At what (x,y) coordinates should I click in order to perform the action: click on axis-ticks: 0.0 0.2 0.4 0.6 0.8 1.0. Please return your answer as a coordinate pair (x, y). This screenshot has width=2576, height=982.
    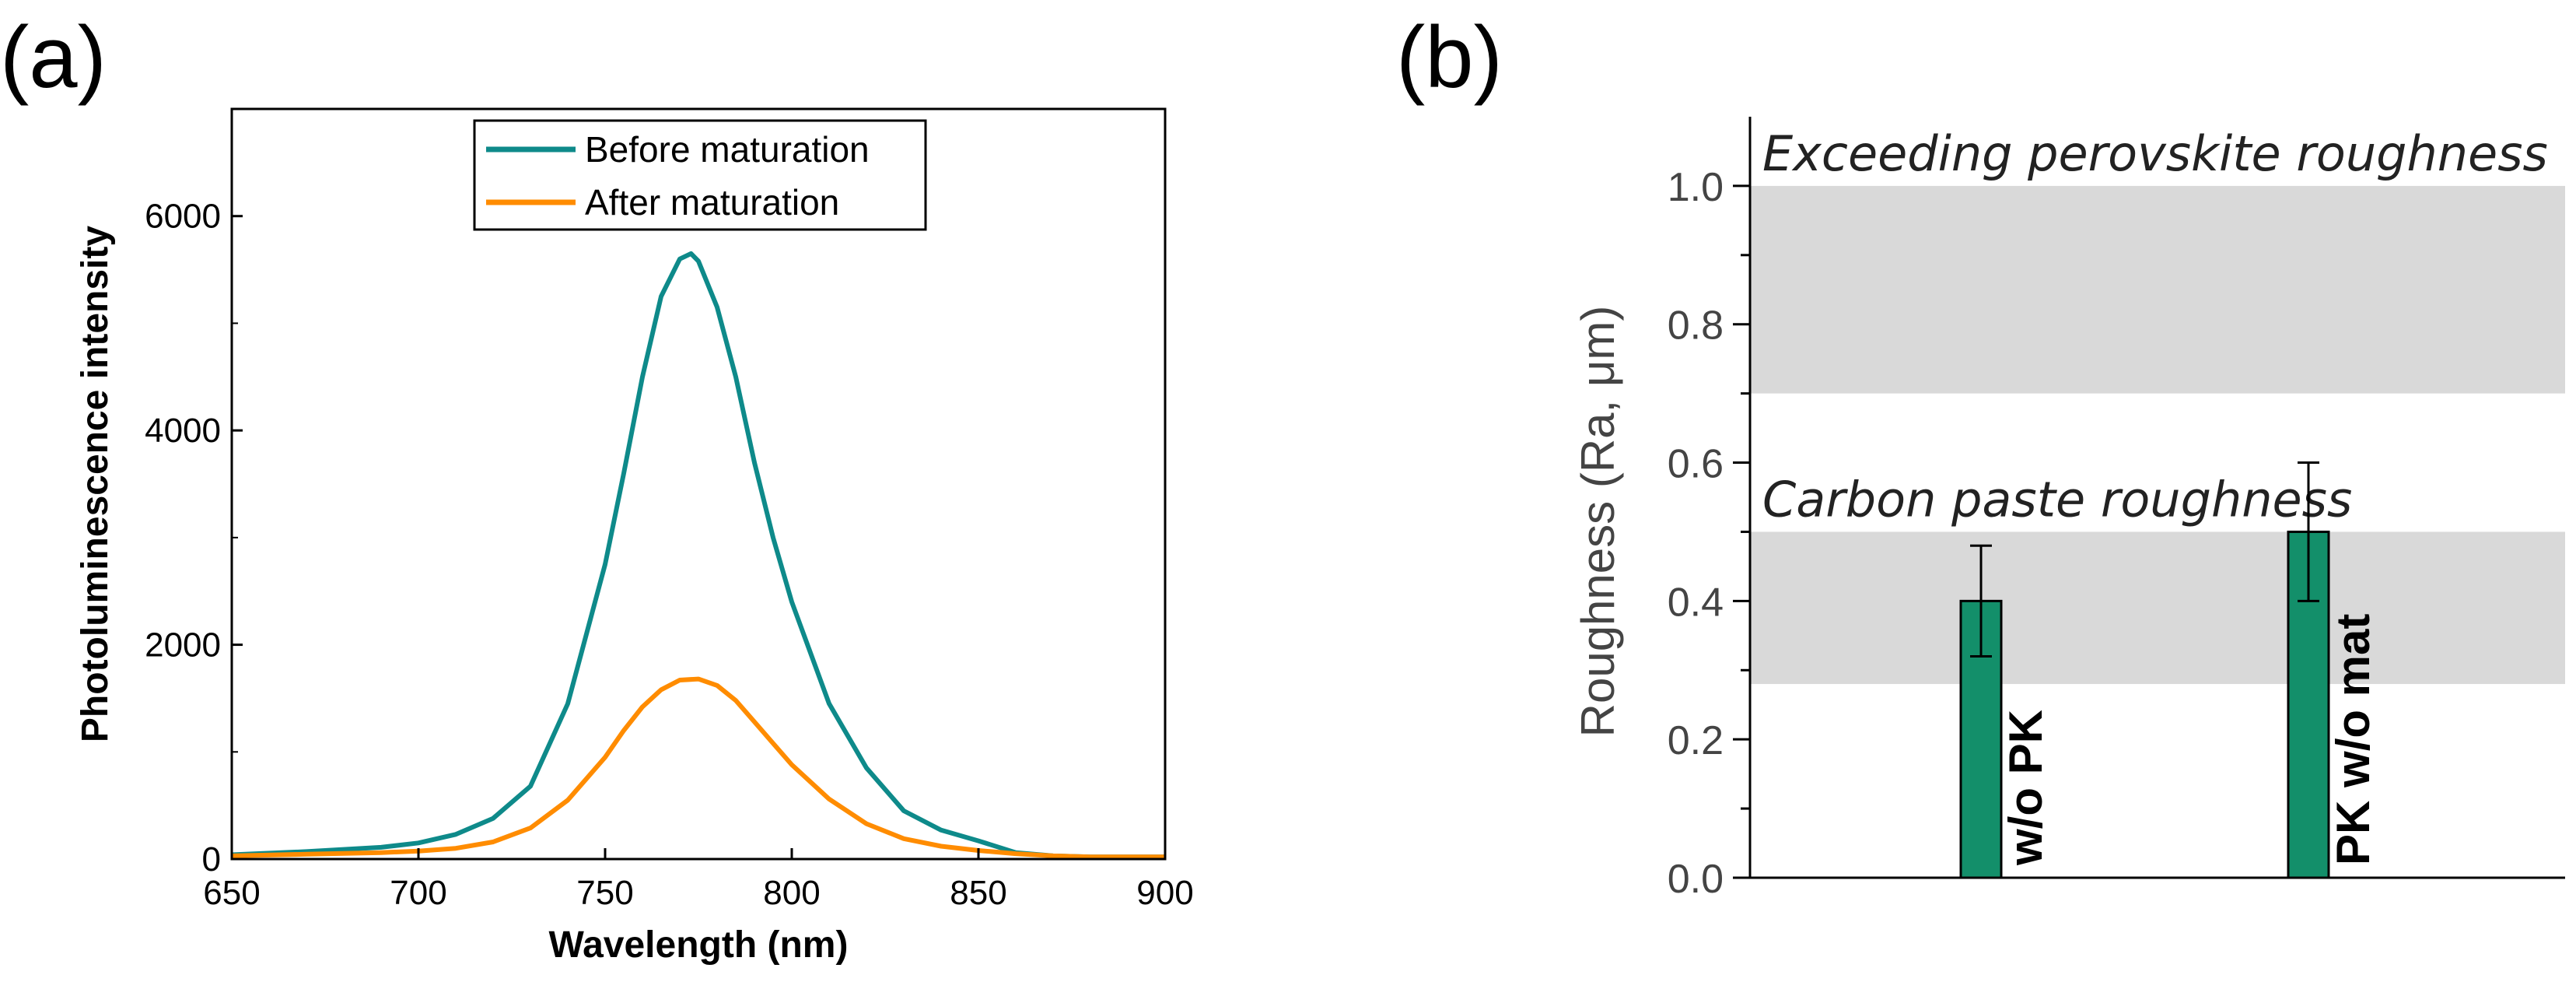
    Looking at the image, I should click on (1709, 533).